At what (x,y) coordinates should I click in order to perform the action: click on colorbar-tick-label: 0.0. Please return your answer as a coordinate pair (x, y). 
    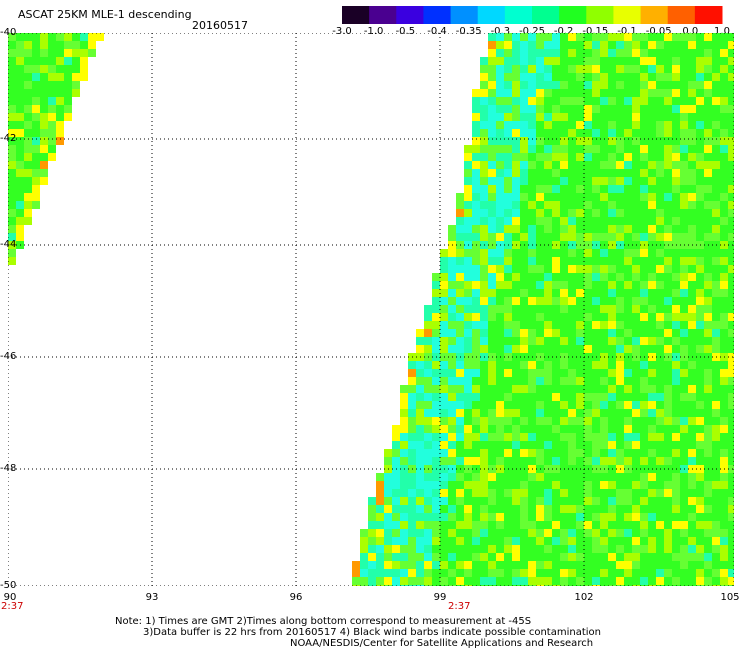
    Looking at the image, I should click on (690, 31).